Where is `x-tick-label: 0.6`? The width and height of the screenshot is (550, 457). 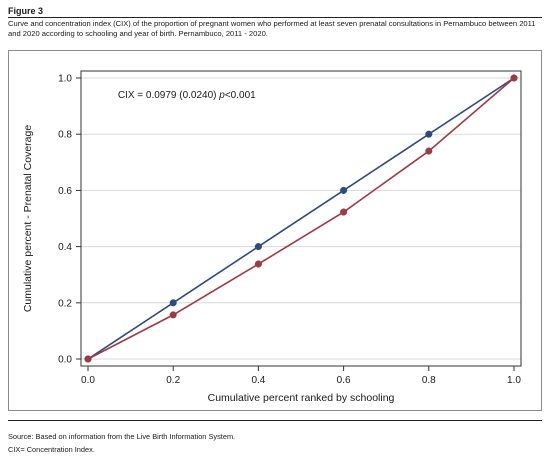 x-tick-label: 0.6 is located at coordinates (344, 380).